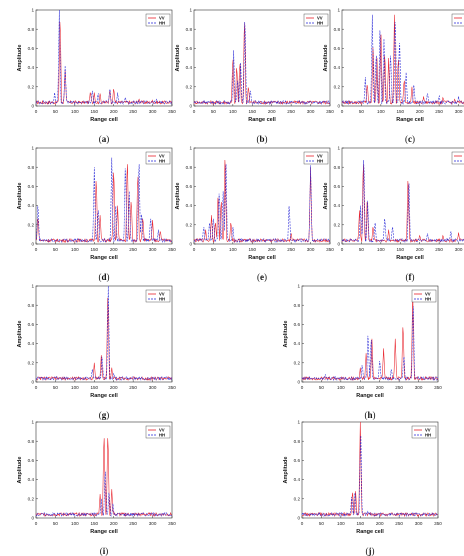  Describe the element at coordinates (36, 523) in the screenshot. I see `x-tick-label: 0` at that location.